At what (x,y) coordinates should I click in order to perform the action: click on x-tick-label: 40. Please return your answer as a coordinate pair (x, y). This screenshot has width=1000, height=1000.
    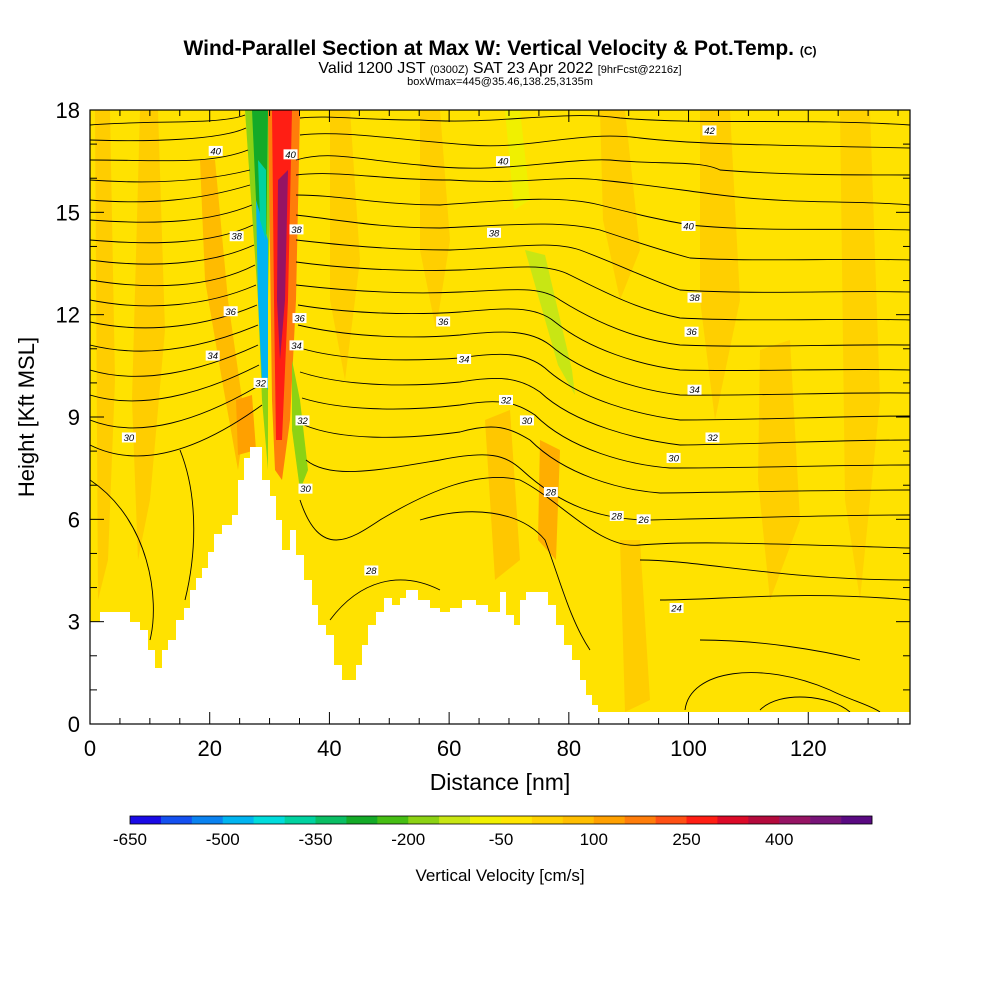
    Looking at the image, I should click on (329, 748).